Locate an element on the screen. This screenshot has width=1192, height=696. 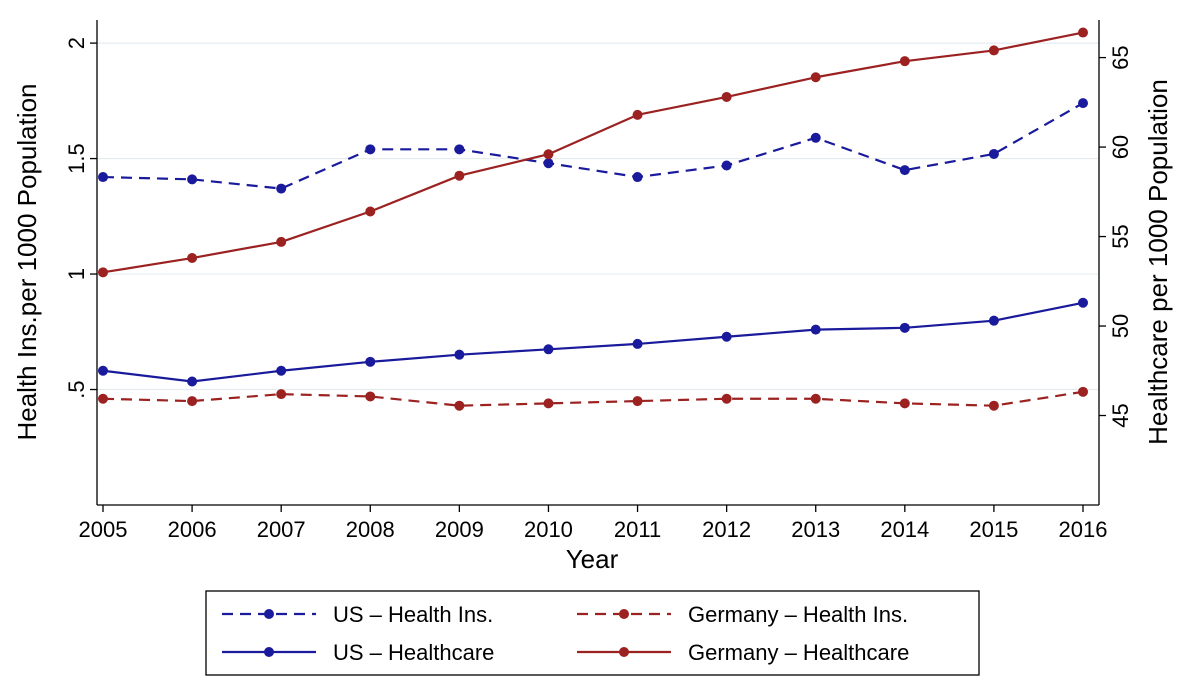
y-left-tick-label: .5 is located at coordinates (76, 389).